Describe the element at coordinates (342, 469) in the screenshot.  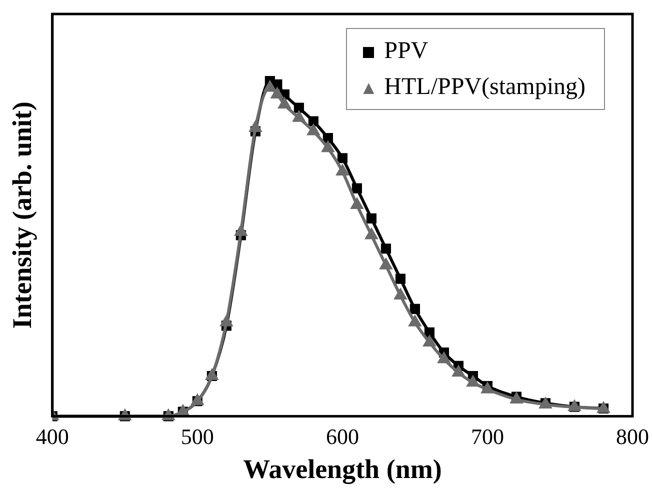
I see `x-axis-title: Wavelength (nm)` at that location.